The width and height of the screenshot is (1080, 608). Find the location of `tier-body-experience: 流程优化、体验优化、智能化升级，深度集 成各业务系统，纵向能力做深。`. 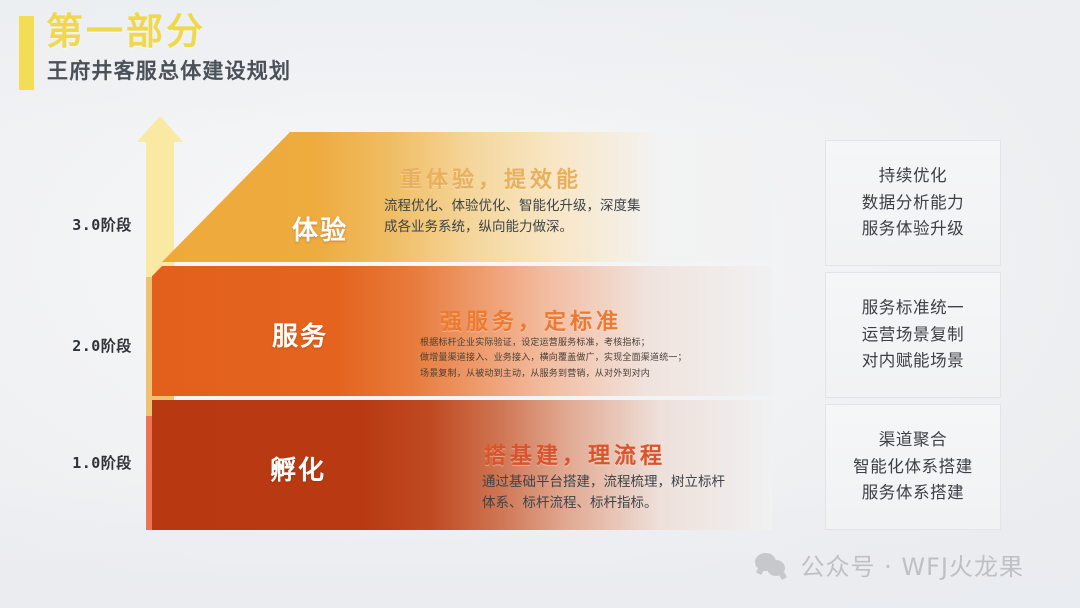

tier-body-experience: 流程优化、体验优化、智能化升级，深度集 成各业务系统，纵向能力做深。 is located at coordinates (512, 216).